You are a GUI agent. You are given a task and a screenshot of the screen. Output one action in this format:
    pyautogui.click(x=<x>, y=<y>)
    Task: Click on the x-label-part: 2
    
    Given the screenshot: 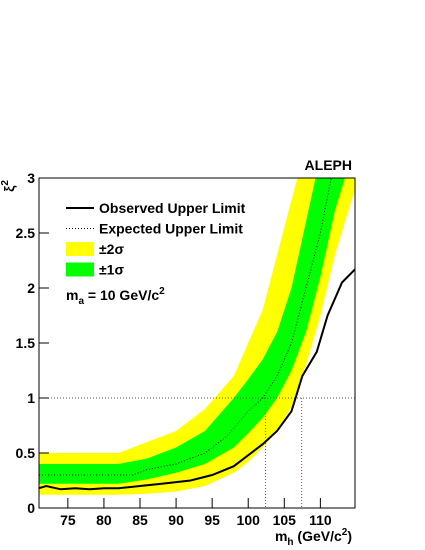 What is the action you would take?
    pyautogui.click(x=345, y=532)
    